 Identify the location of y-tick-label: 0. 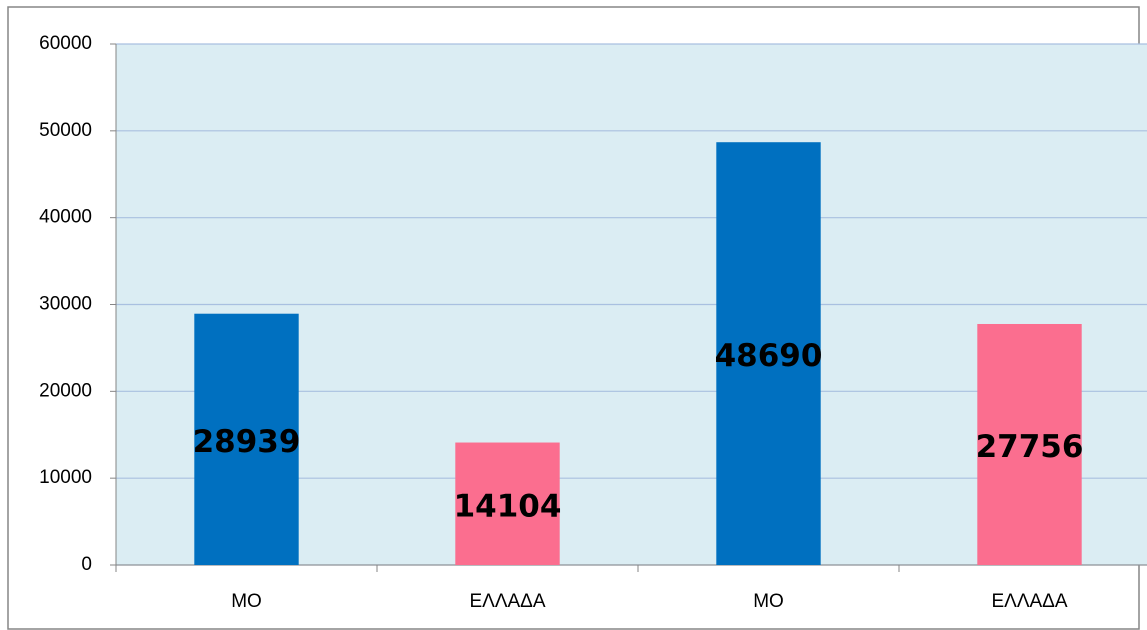
(86, 564).